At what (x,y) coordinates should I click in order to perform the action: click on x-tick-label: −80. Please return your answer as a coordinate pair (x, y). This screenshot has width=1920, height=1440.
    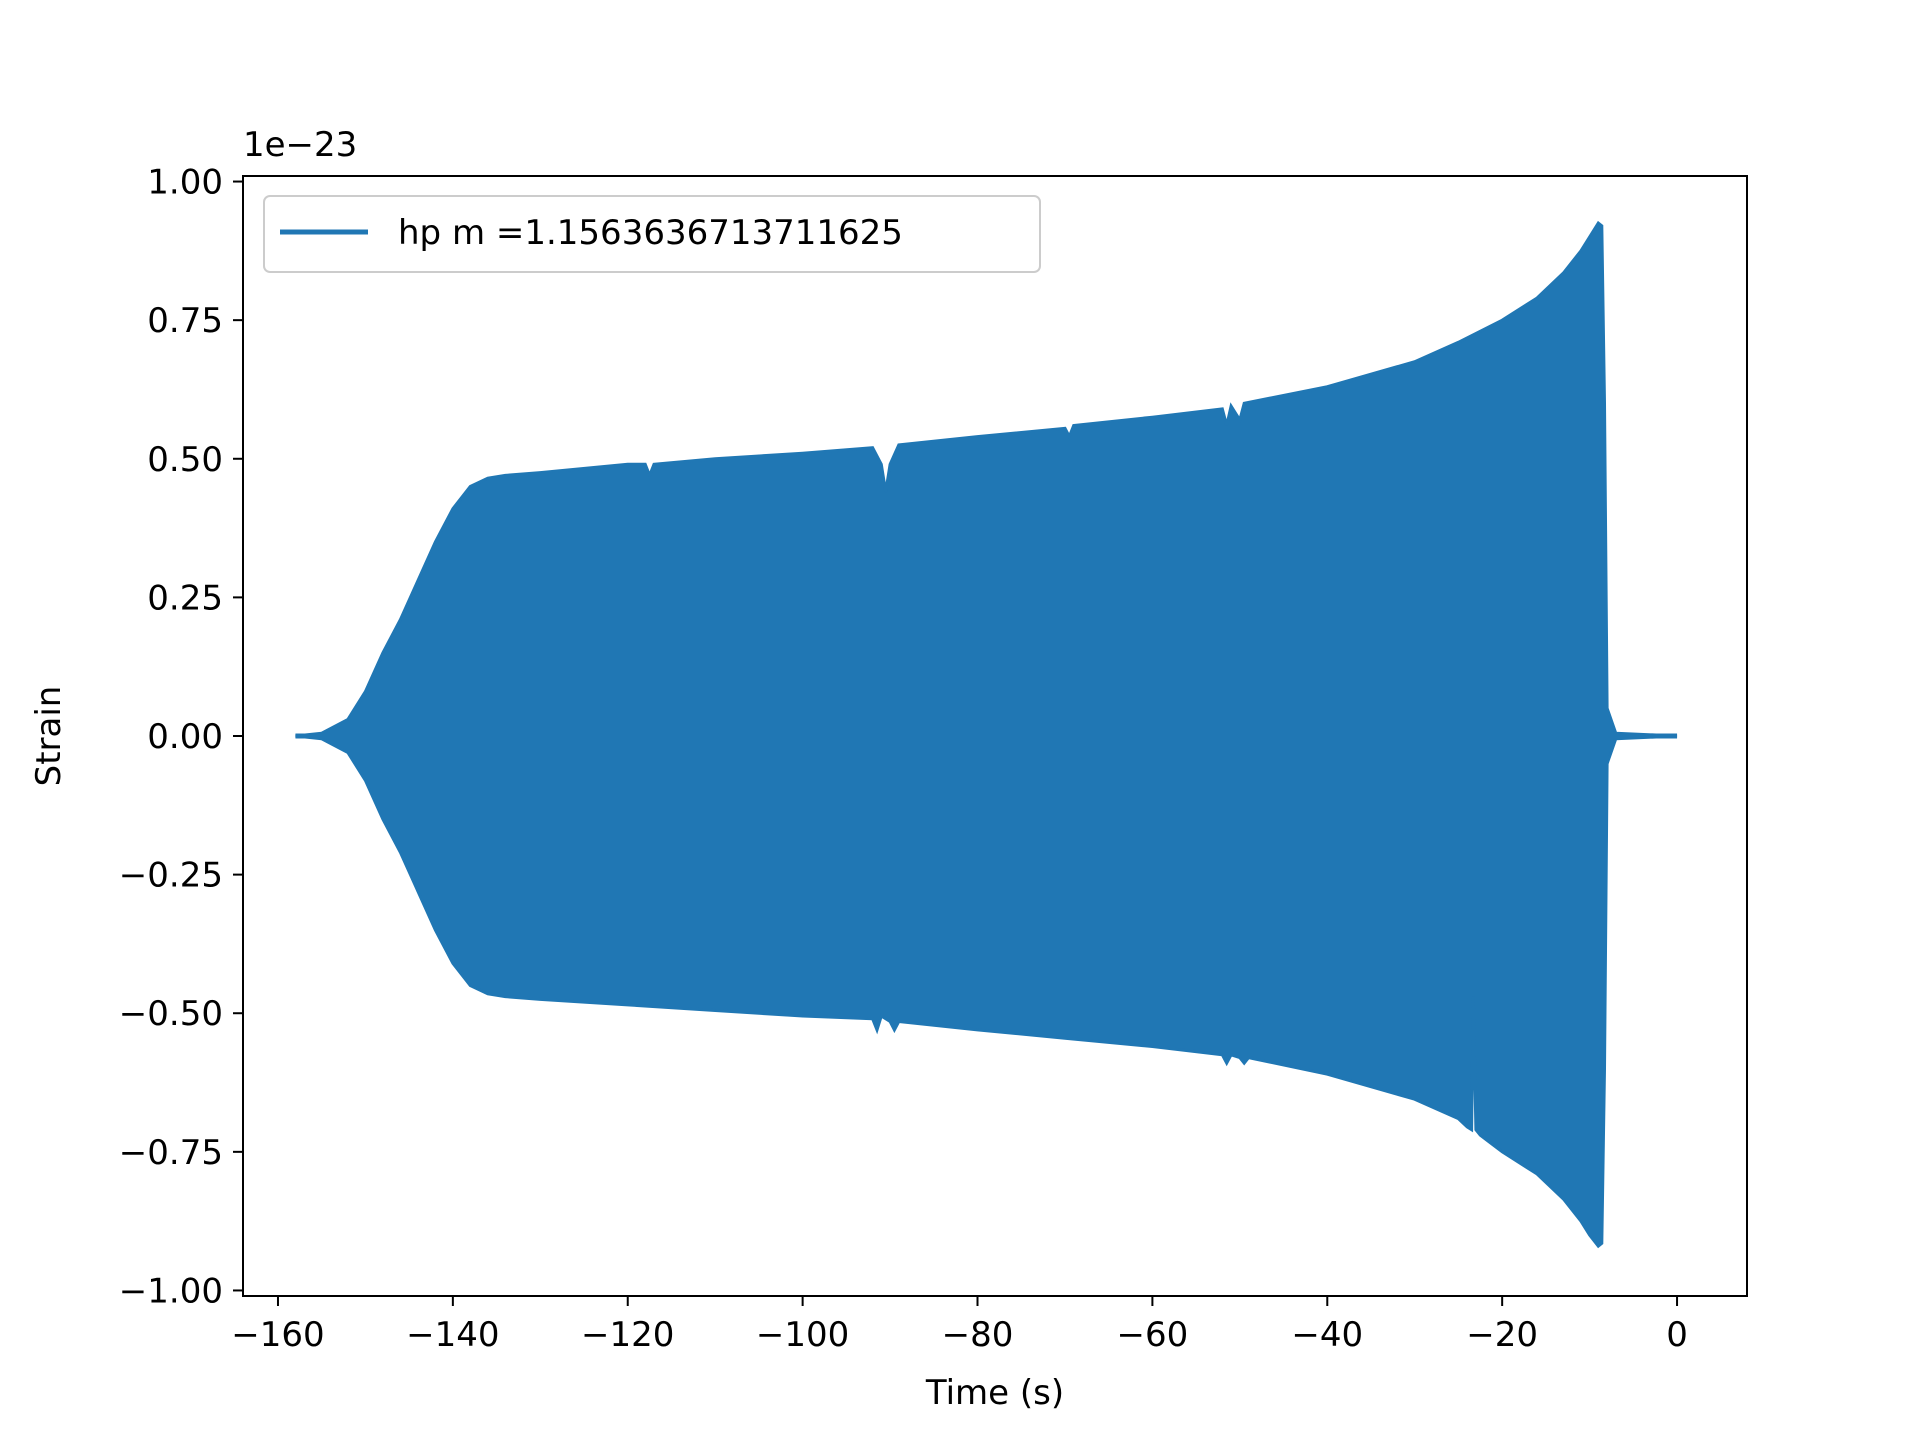
    Looking at the image, I should click on (978, 1335).